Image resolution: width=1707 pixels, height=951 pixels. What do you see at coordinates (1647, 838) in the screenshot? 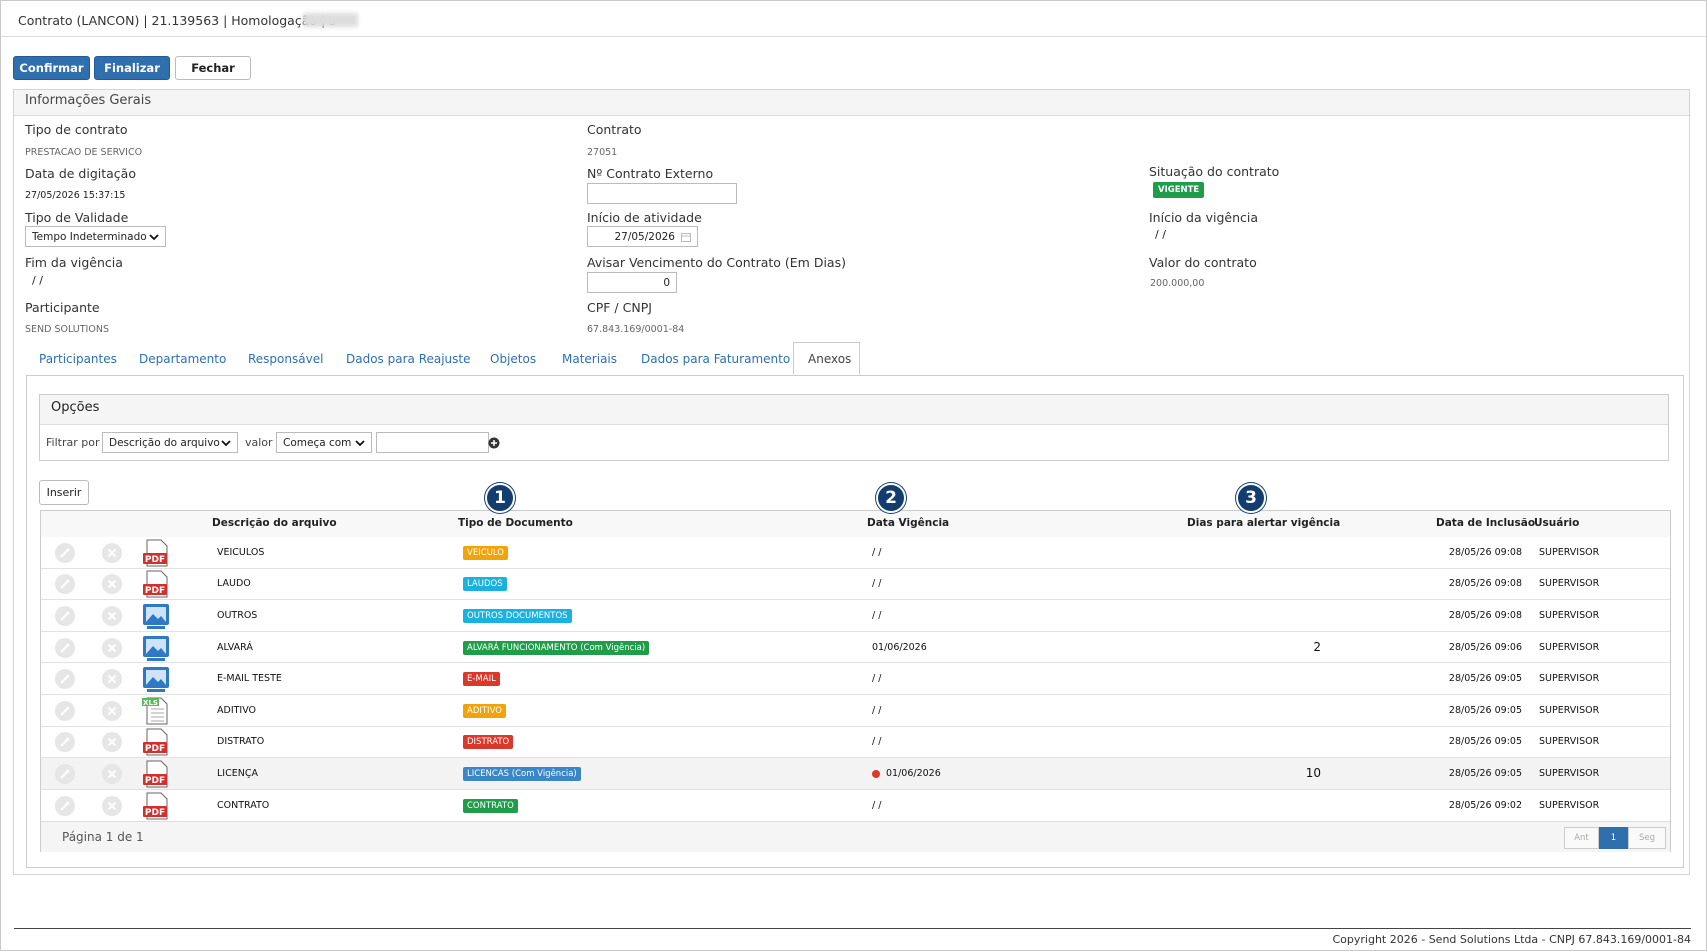
I see `next-page: Seg` at bounding box center [1647, 838].